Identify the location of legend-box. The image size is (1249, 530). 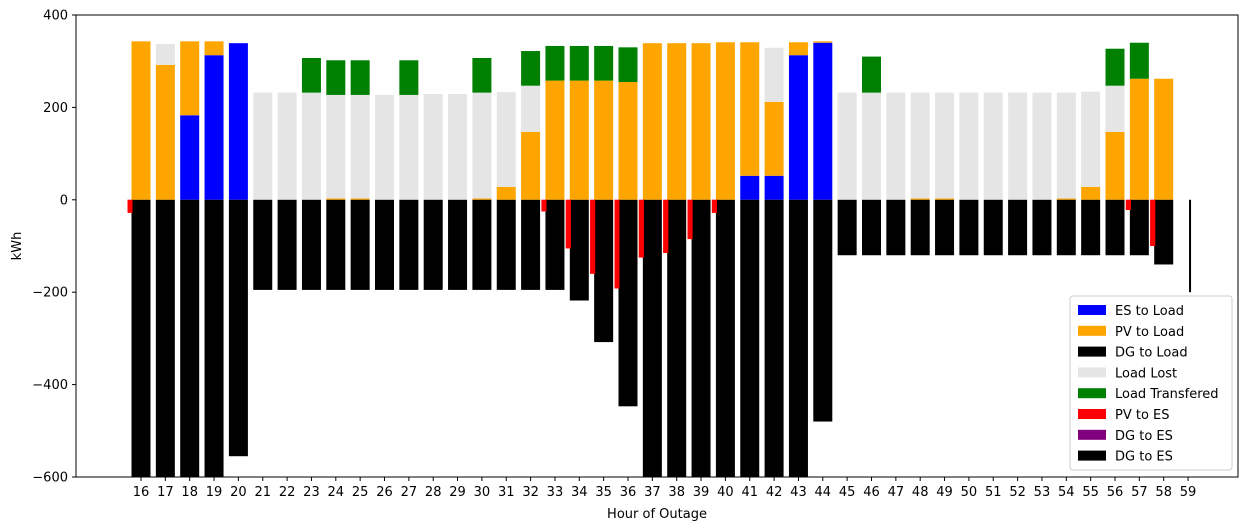
(1151, 383).